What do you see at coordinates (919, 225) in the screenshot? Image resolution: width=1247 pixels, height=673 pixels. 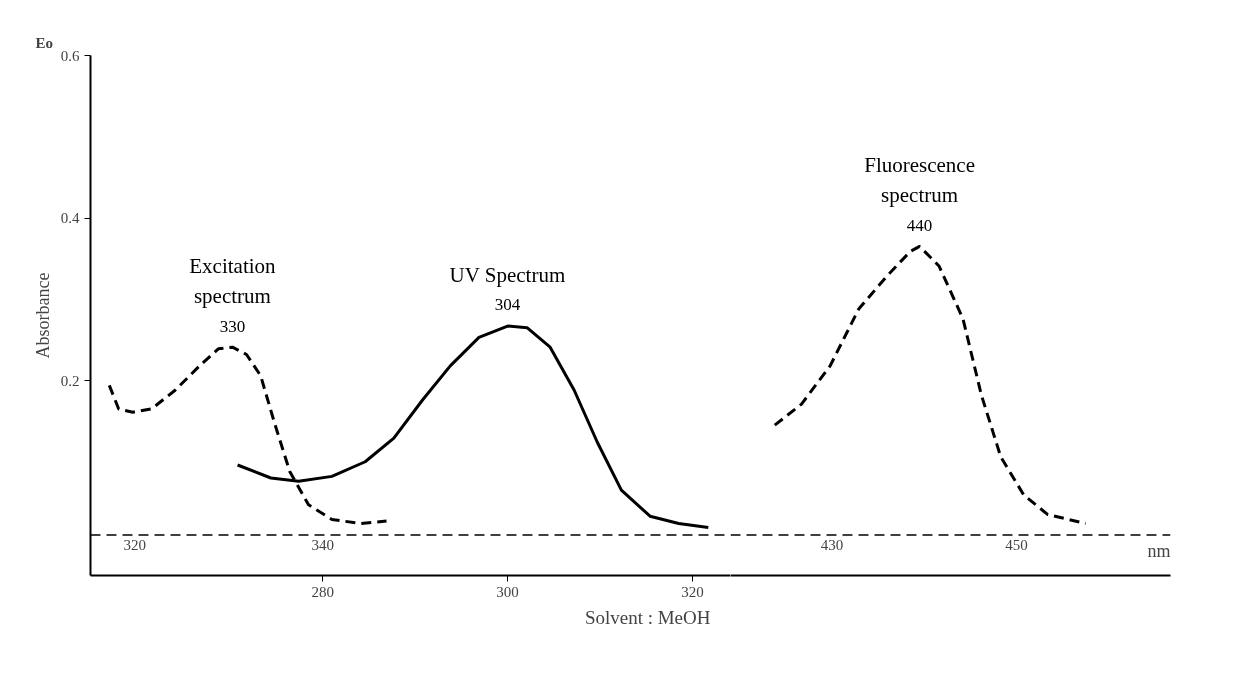 I see `annotation: 440` at bounding box center [919, 225].